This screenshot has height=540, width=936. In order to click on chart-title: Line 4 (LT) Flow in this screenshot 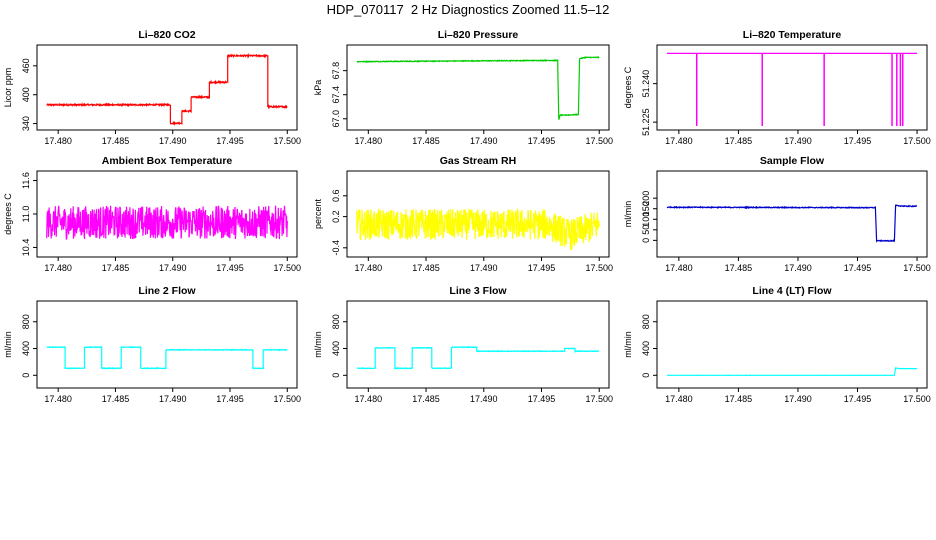, I will do `click(792, 291)`.